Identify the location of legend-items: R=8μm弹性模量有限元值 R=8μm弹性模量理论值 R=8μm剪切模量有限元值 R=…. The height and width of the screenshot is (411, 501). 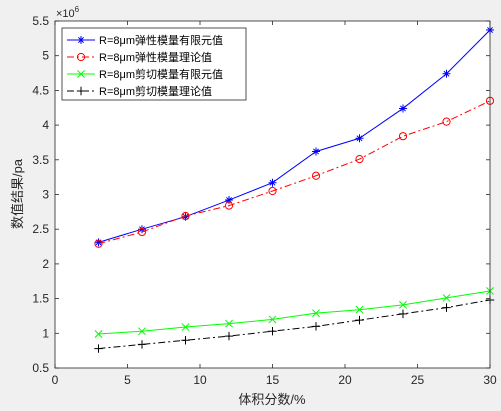
(145, 65).